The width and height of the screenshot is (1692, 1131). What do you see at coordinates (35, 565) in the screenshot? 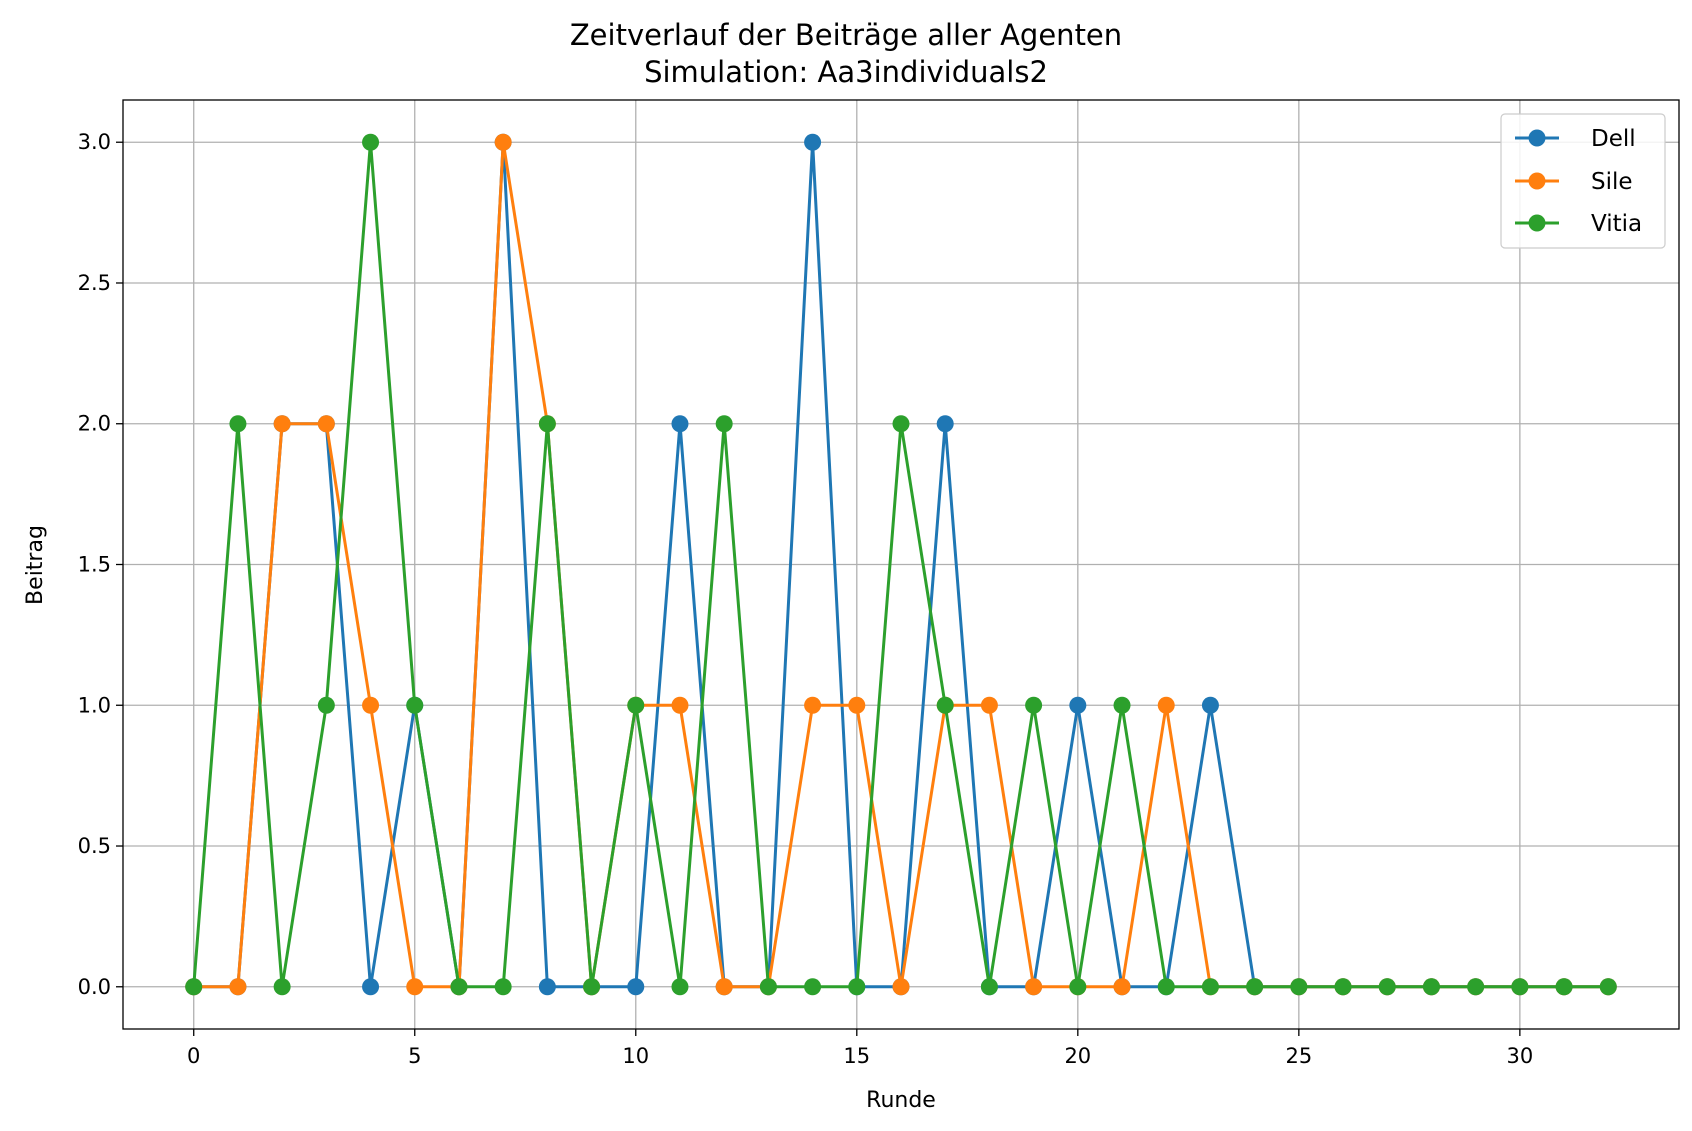
I see `y-axis-label: Beitrag` at bounding box center [35, 565].